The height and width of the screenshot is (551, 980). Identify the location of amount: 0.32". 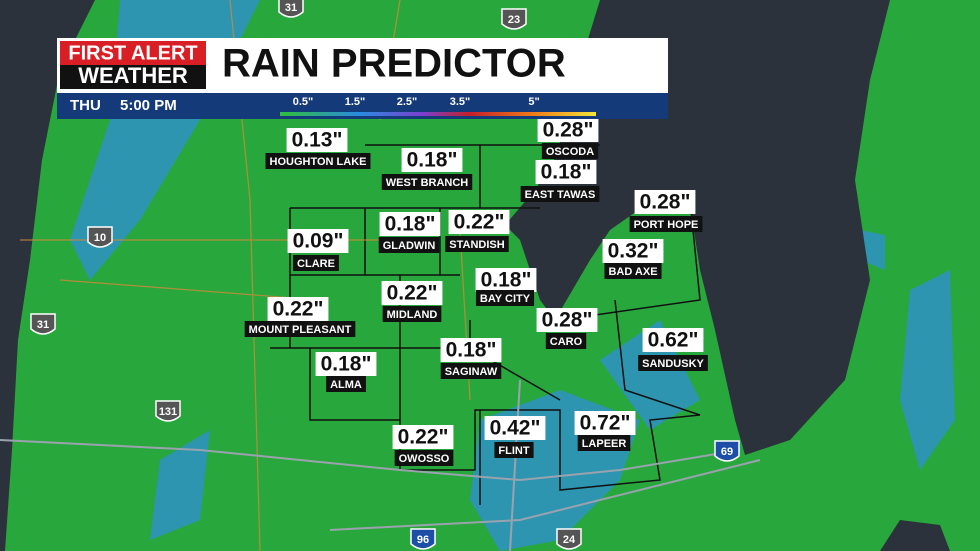
(633, 251).